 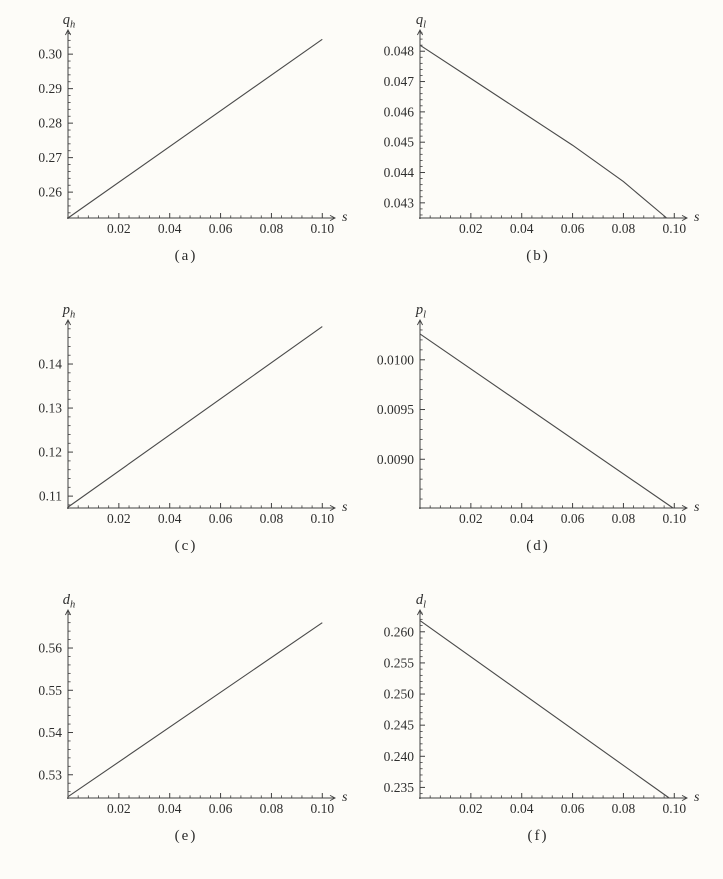 I want to click on caption-c: (c), so click(x=186, y=546).